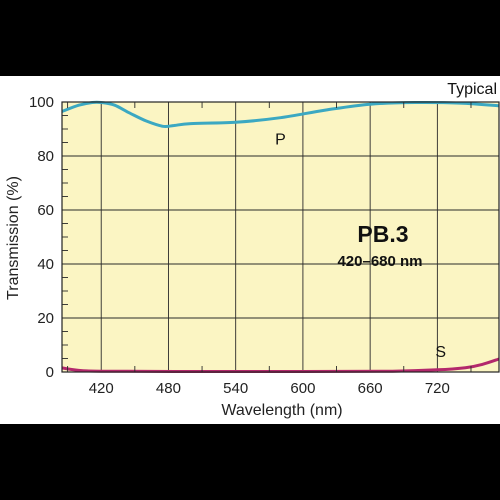 Image resolution: width=500 pixels, height=500 pixels. I want to click on x-tick-label: 600, so click(302, 388).